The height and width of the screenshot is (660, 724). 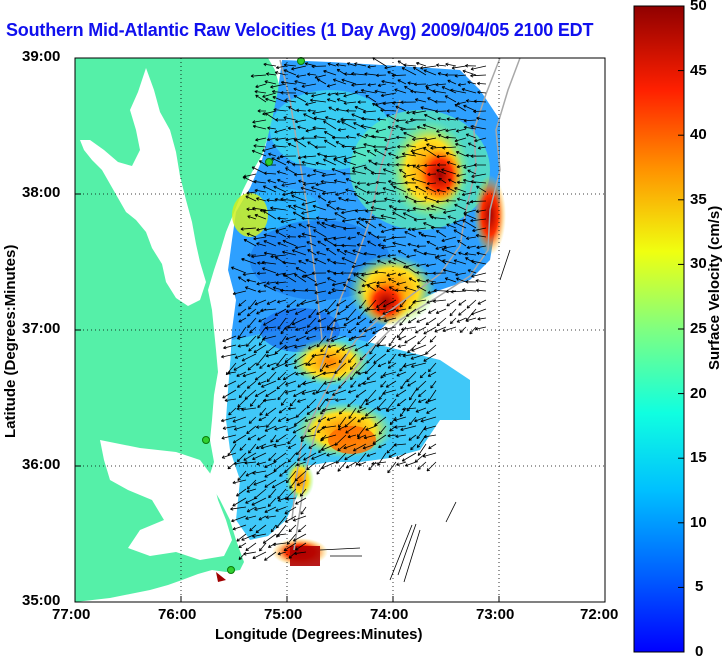 I want to click on y-tick-label: 39:00, so click(x=41, y=56).